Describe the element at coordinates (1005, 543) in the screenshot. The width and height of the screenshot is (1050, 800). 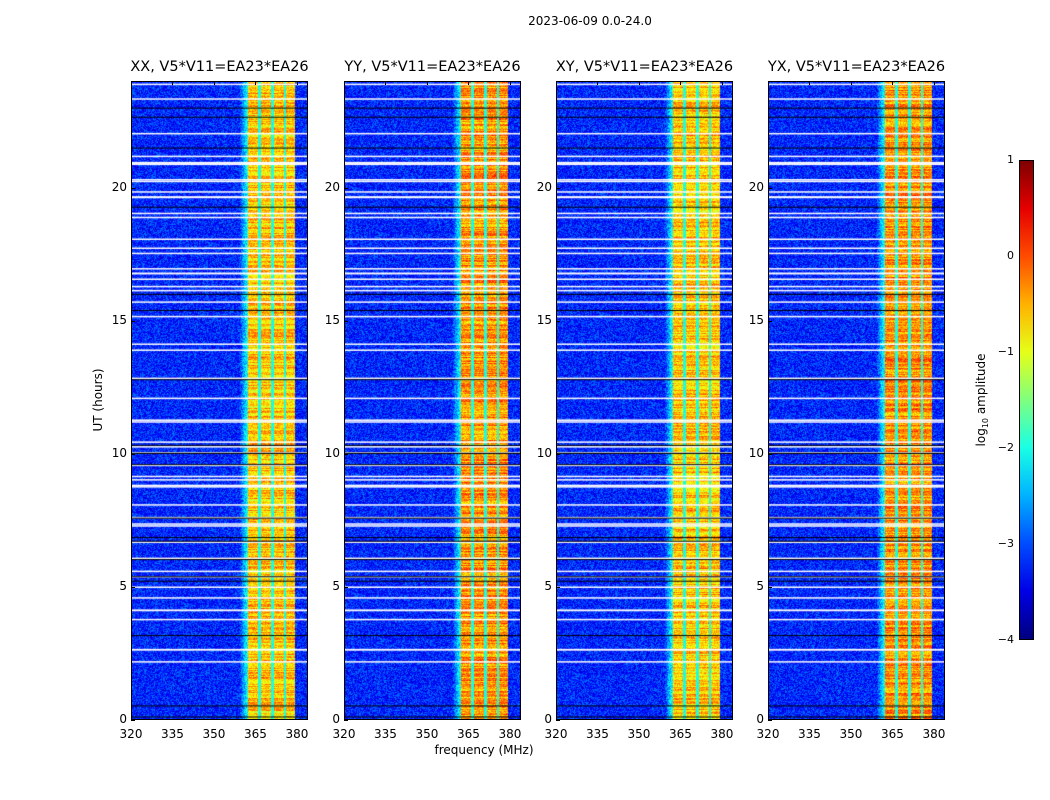
I see `colorbar-tick-label: −3` at that location.